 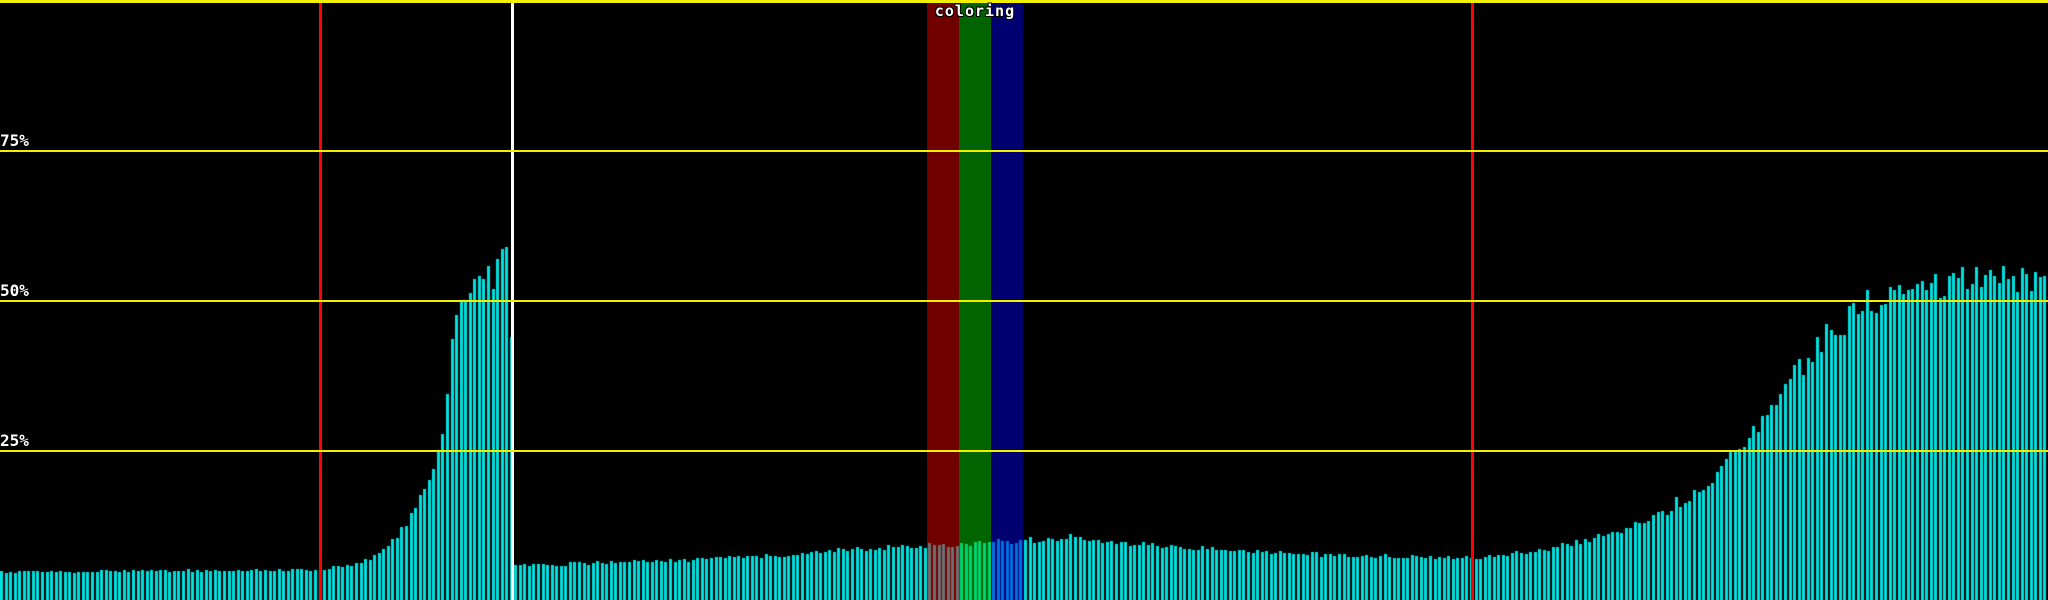 What do you see at coordinates (14, 290) in the screenshot?
I see `y-axis-tick-label: 50%` at bounding box center [14, 290].